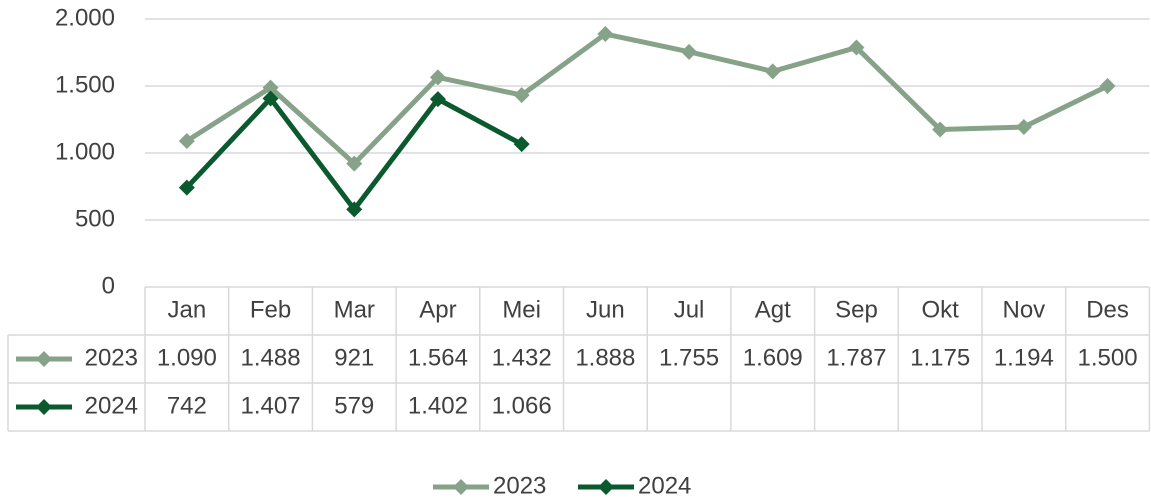 This screenshot has height=499, width=1151. Describe the element at coordinates (85, 17) in the screenshot. I see `y-tick-label: 2.000` at that location.